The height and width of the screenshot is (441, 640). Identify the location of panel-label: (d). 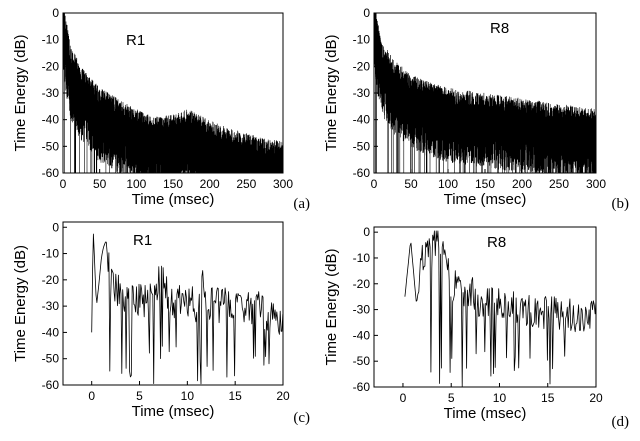
(621, 422).